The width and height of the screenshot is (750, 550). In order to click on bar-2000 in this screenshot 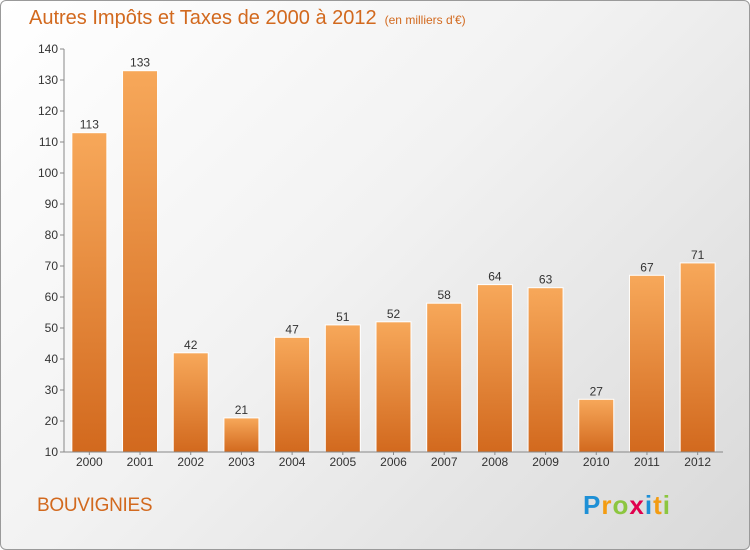, I will do `click(89, 292)`.